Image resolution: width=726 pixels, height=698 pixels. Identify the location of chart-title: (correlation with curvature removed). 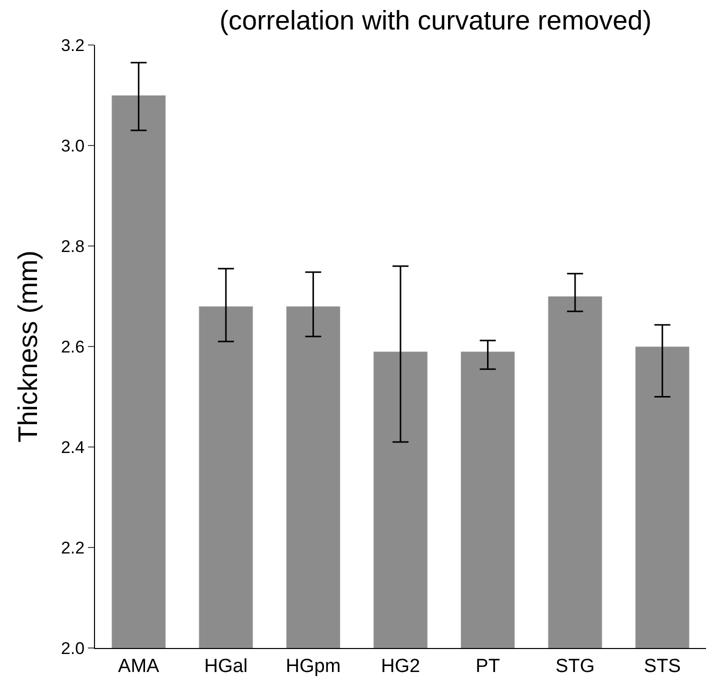
(436, 20).